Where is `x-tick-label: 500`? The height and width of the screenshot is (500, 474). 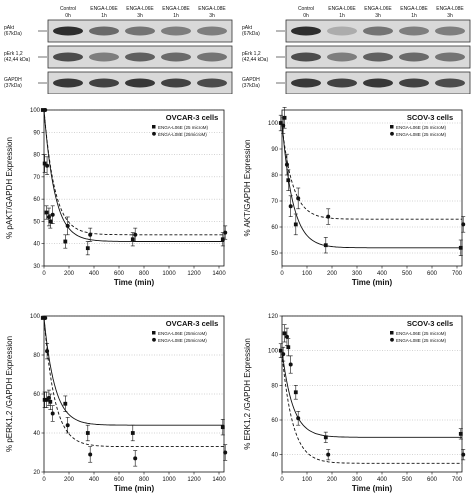
x-tick-label: 500 is located at coordinates (407, 480).